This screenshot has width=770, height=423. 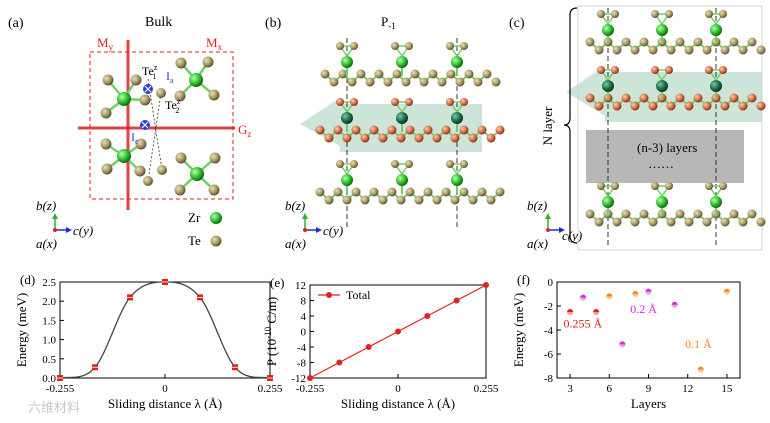 I want to click on y-tick-label: -4, so click(x=302, y=348).